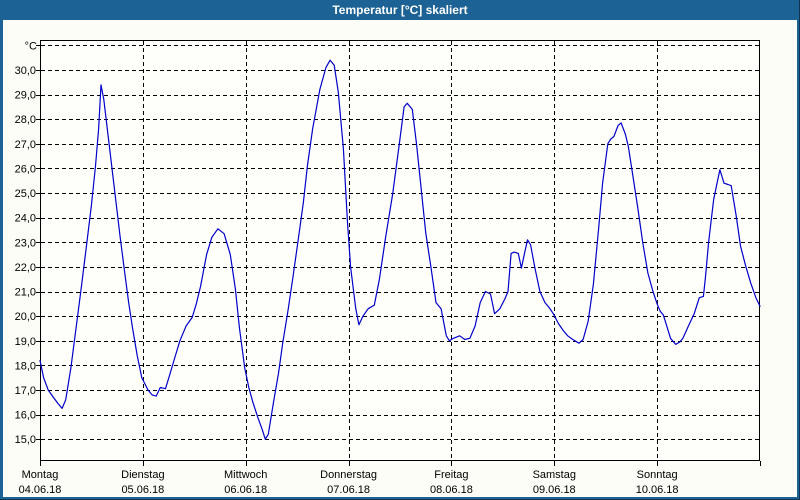 This screenshot has width=800, height=500. Describe the element at coordinates (142, 490) in the screenshot. I see `date-label: 05.06.18` at that location.